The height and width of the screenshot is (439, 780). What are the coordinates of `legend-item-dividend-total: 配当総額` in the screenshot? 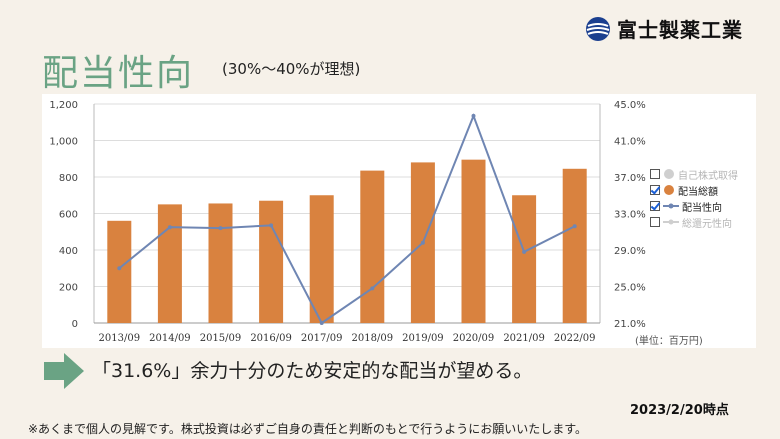 It's located at (694, 190).